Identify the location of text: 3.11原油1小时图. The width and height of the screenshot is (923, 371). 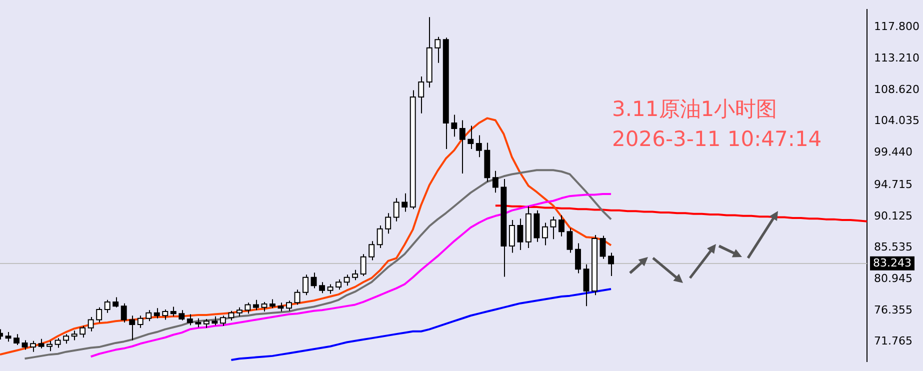
(695, 109).